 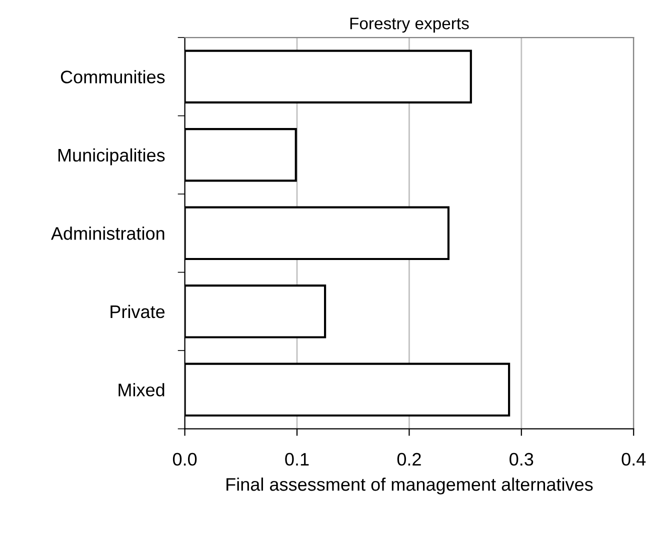 What do you see at coordinates (297, 459) in the screenshot?
I see `x-tick-label: 0.1` at bounding box center [297, 459].